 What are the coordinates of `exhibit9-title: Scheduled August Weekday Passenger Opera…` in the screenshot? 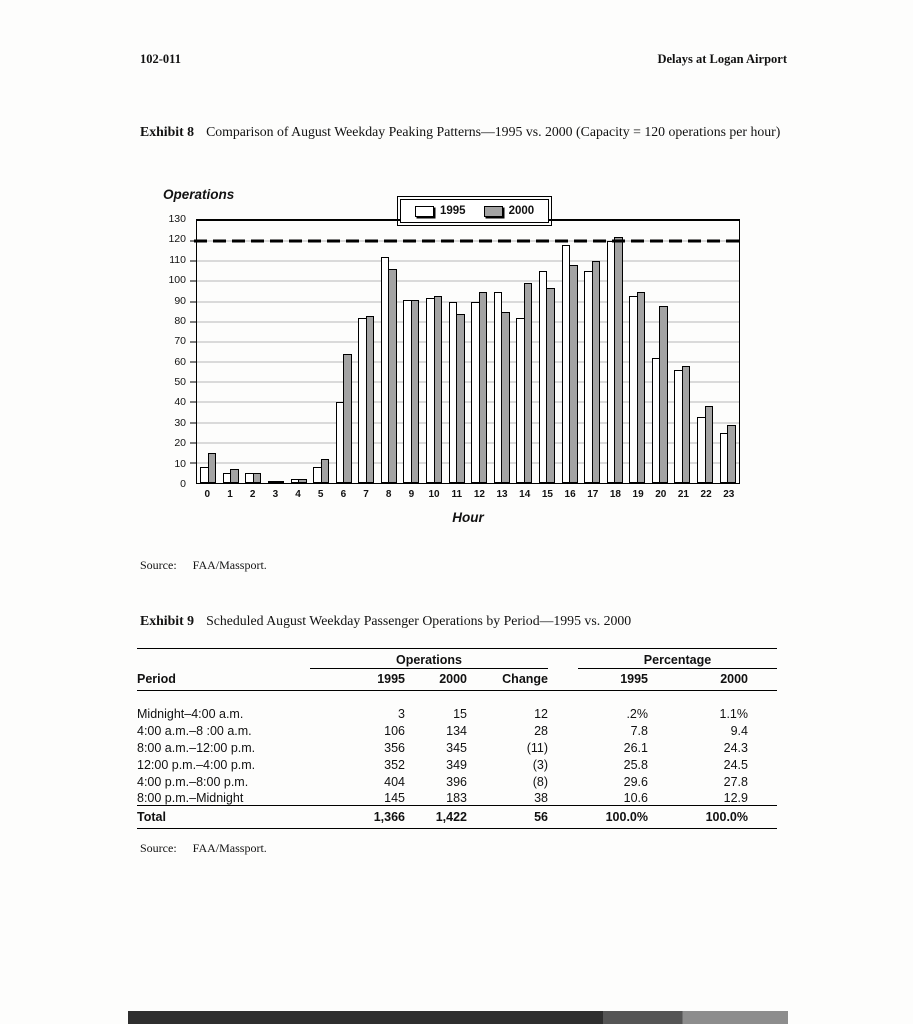 It's located at (419, 620).